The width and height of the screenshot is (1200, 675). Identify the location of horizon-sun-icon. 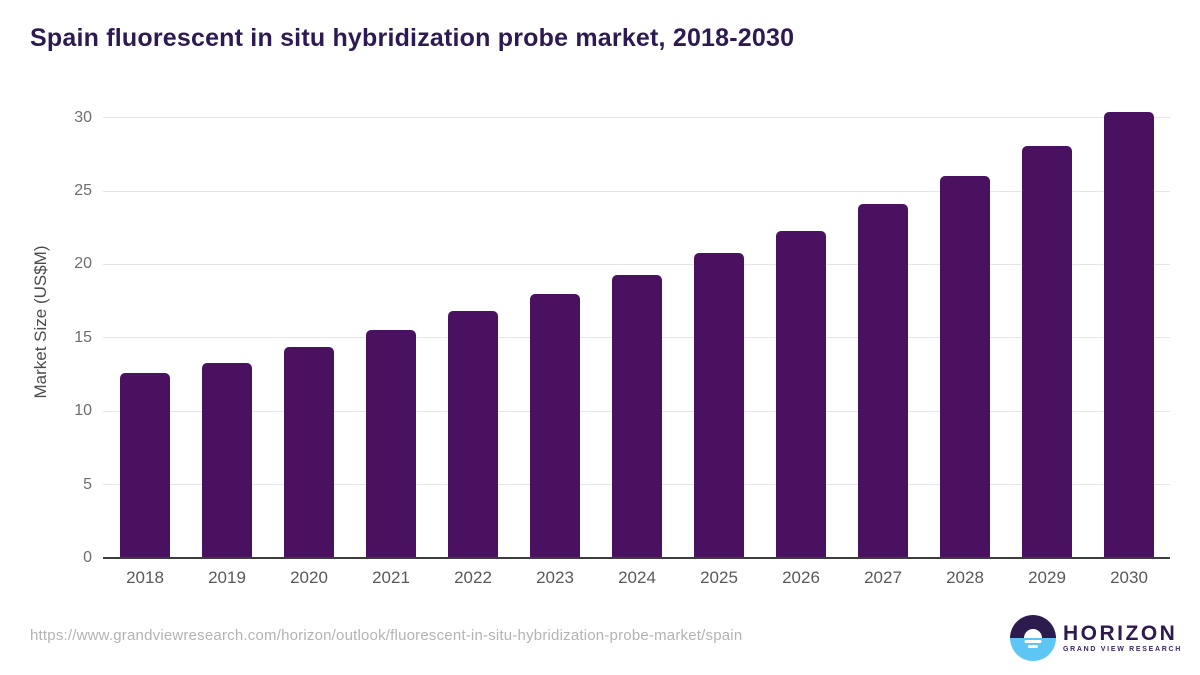
(1033, 638).